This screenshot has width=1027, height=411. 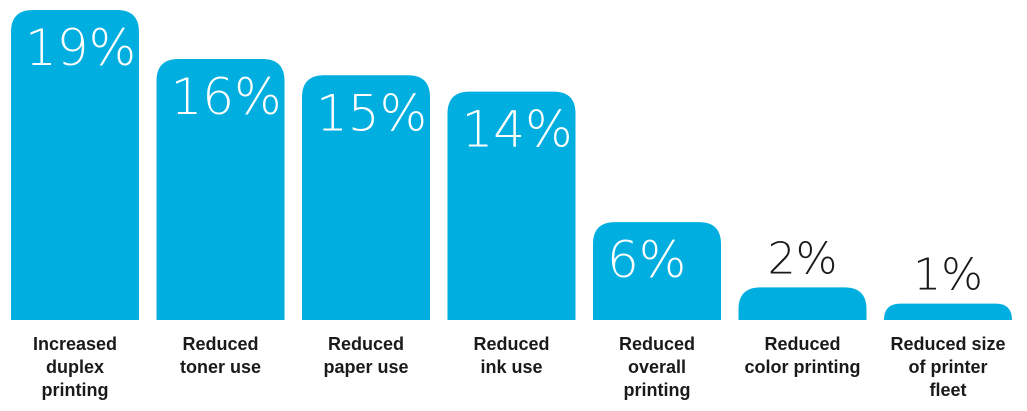 What do you see at coordinates (220, 367) in the screenshot?
I see `category-label-line: toner use` at bounding box center [220, 367].